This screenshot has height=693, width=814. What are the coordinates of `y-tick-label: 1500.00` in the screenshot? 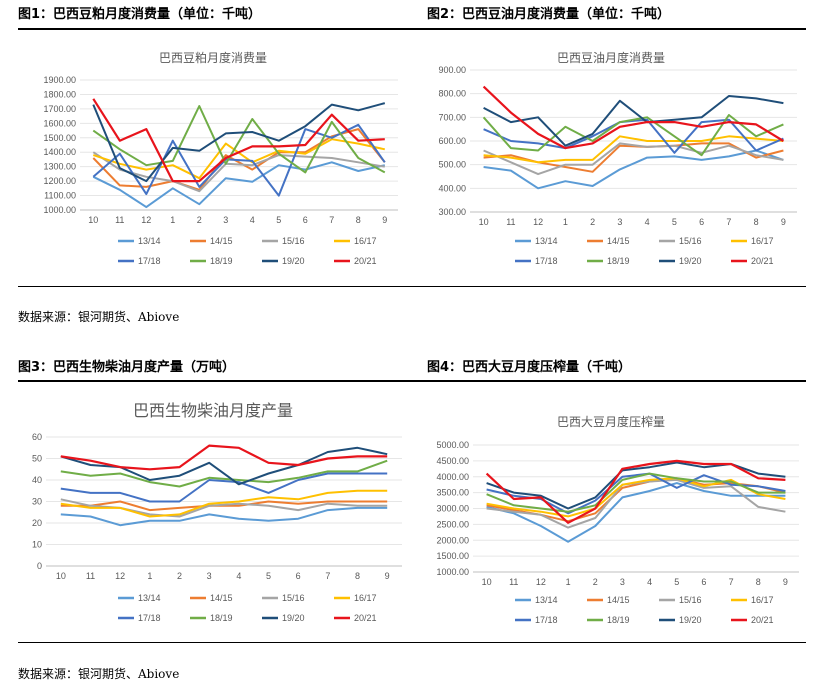 It's located at (59, 138).